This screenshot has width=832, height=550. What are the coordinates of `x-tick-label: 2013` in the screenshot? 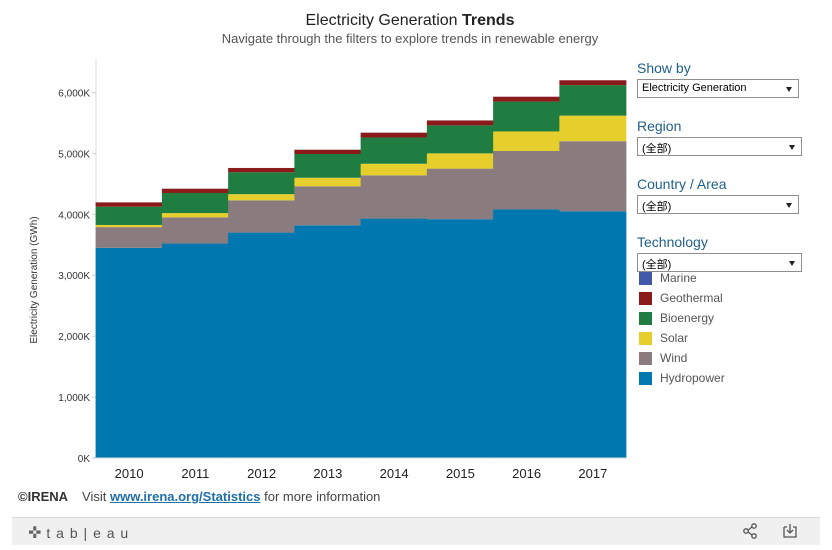 It's located at (327, 473).